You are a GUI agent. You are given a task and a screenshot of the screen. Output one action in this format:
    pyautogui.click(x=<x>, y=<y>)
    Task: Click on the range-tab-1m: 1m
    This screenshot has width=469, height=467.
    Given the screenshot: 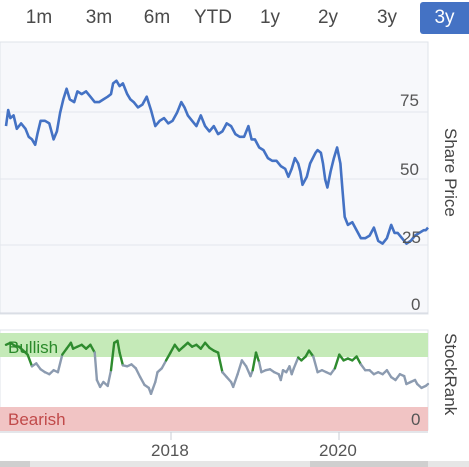 What is the action you would take?
    pyautogui.click(x=39, y=17)
    